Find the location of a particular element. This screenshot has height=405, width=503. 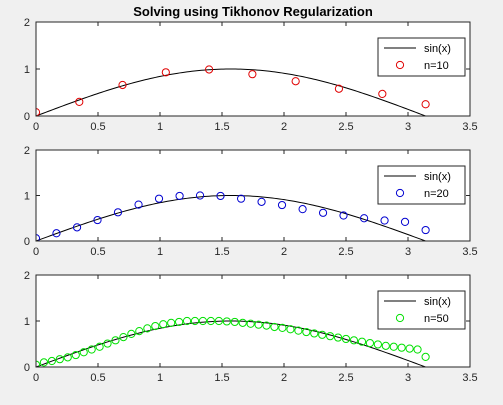

legend: sin(x) n=50 is located at coordinates (421, 310).